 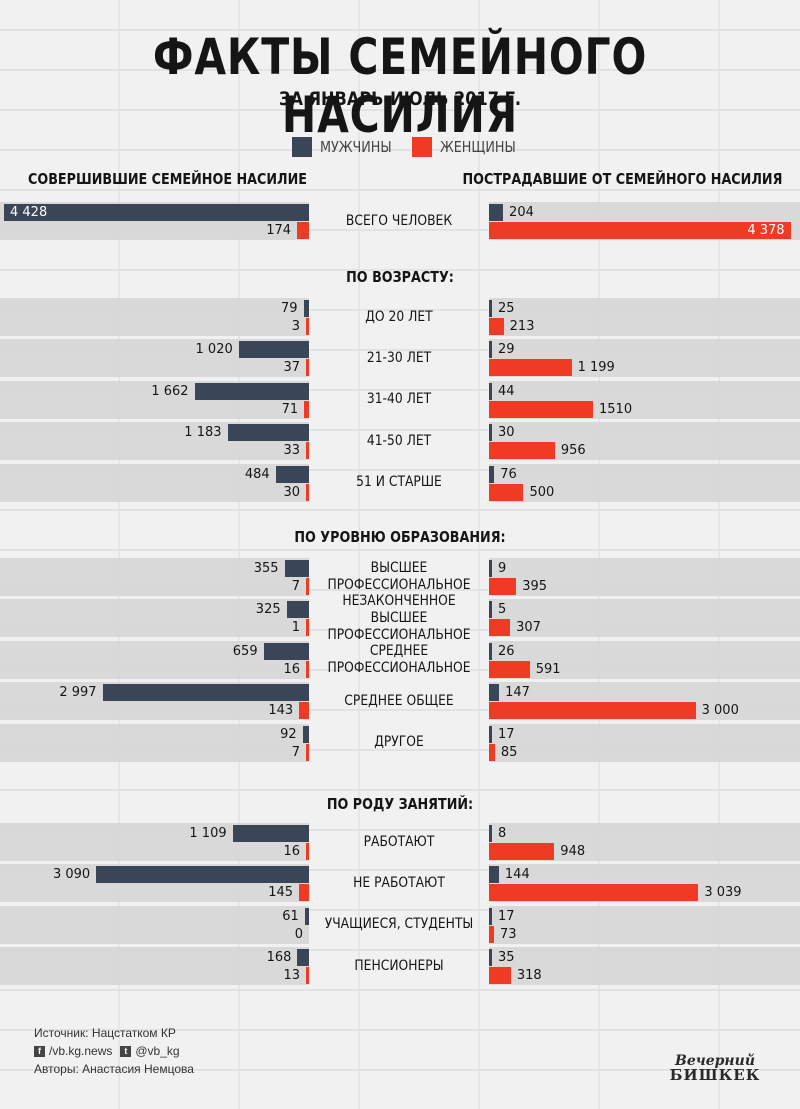 What do you see at coordinates (295, 752) in the screenshot?
I see `value-perp-women: 7` at bounding box center [295, 752].